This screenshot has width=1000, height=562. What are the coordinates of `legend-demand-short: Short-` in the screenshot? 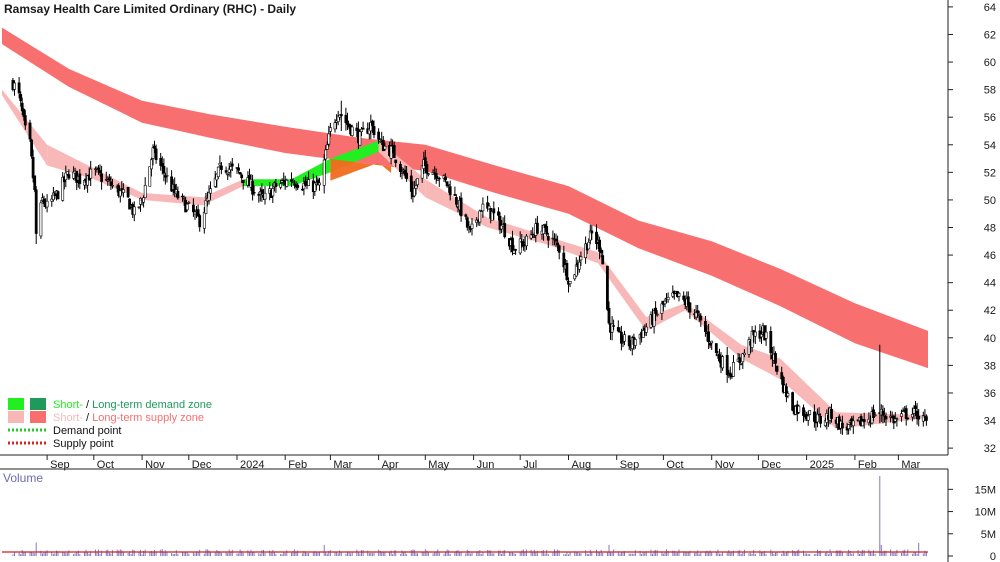 It's located at (68, 405).